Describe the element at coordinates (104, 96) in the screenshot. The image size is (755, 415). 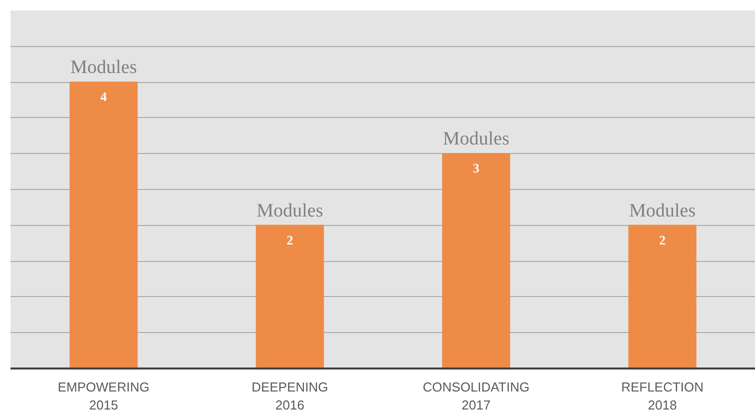
I see `data-label: 4` at that location.